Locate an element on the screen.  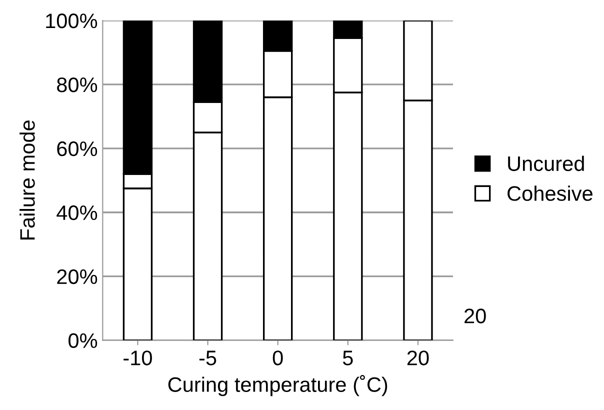
y-axis-title: Failure mode is located at coordinates (27, 180).